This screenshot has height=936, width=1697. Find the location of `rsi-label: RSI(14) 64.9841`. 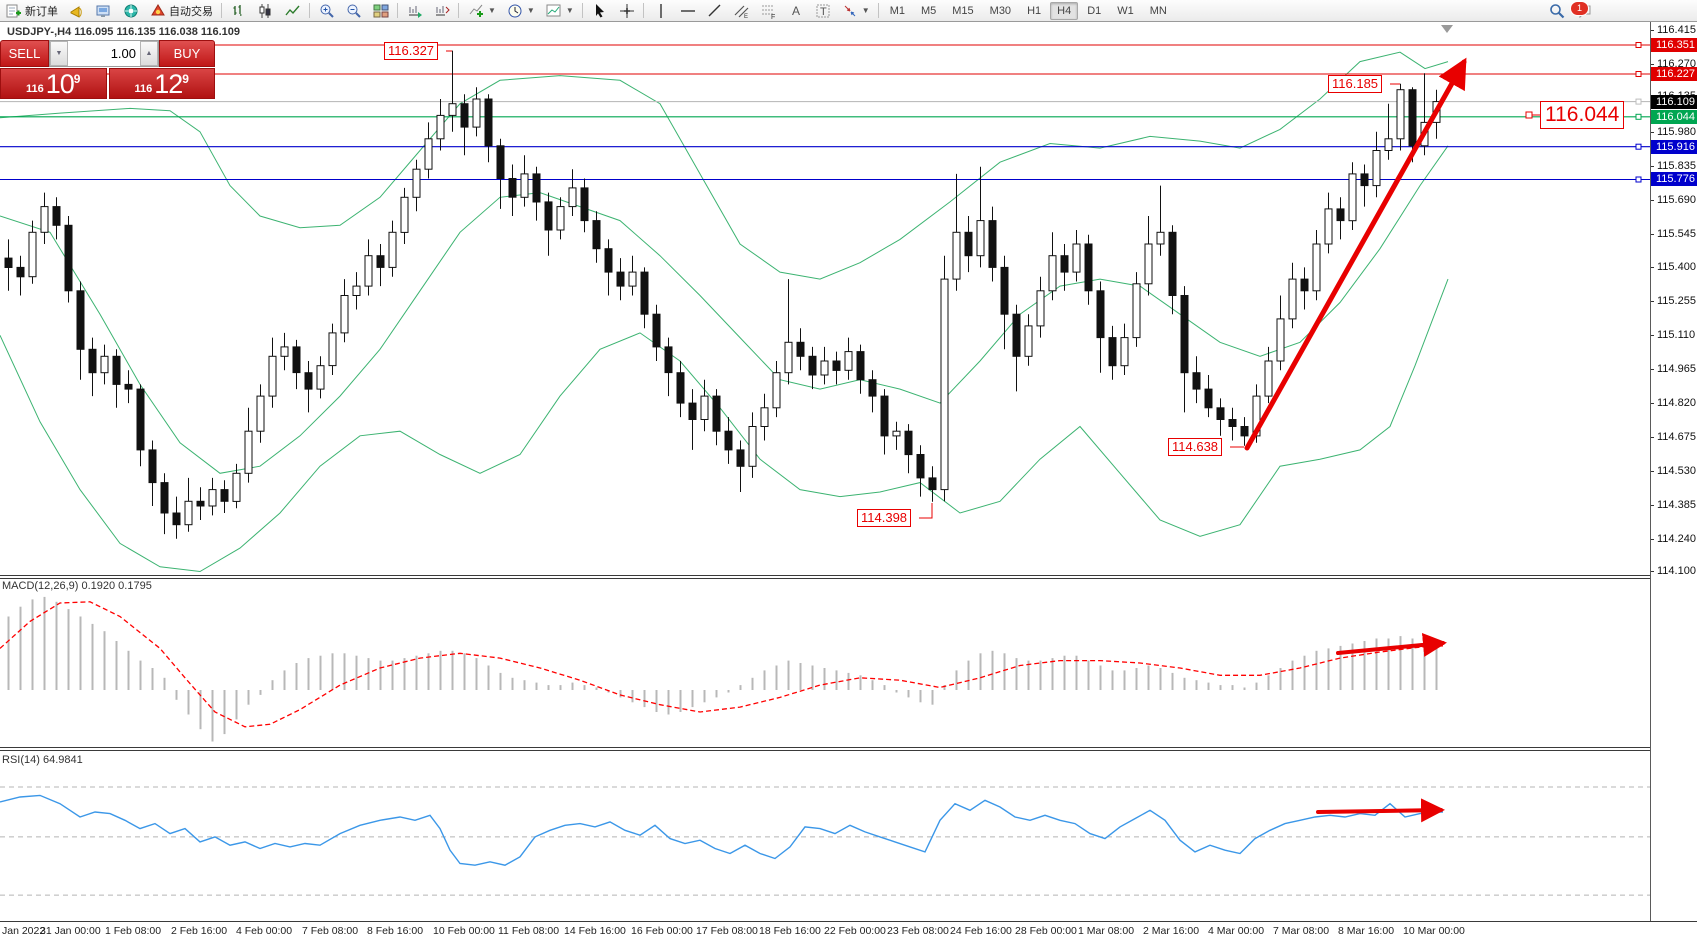

rsi-label: RSI(14) 64.9841 is located at coordinates (42, 760).